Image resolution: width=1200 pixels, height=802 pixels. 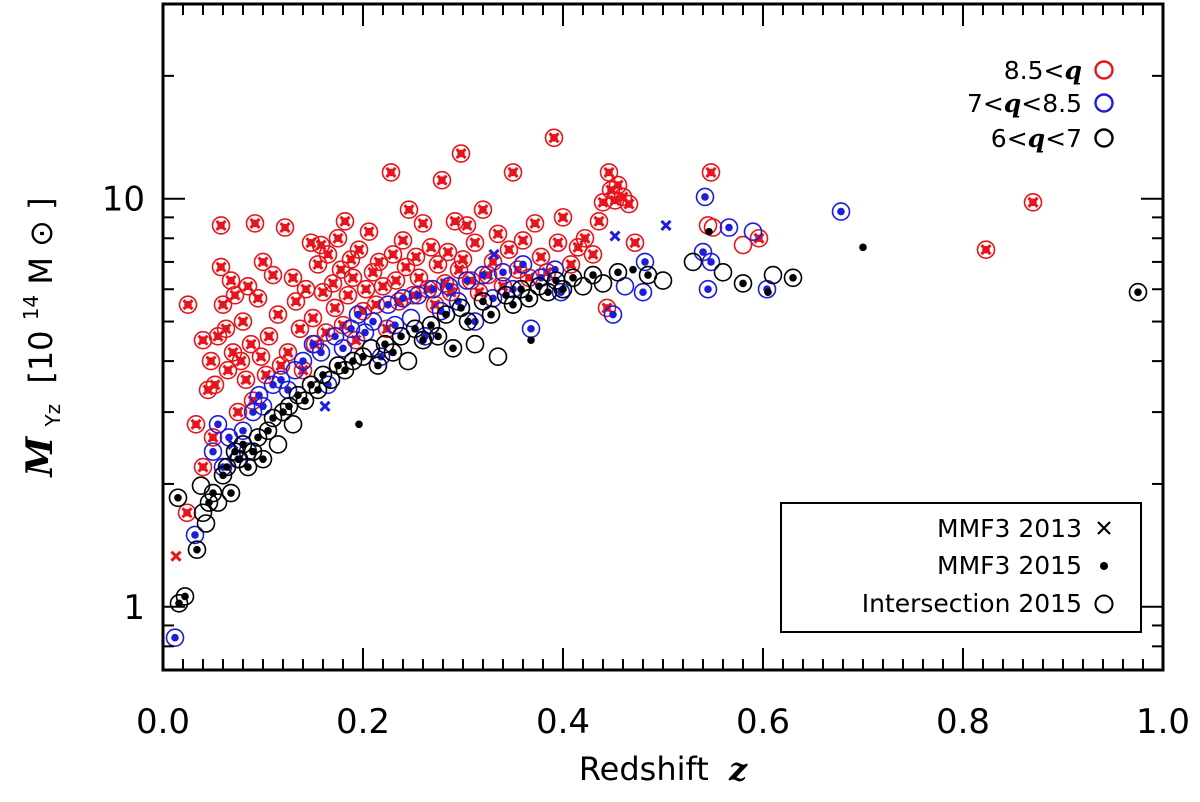 What do you see at coordinates (738, 769) in the screenshot?
I see `x-axis-variable: z` at bounding box center [738, 769].